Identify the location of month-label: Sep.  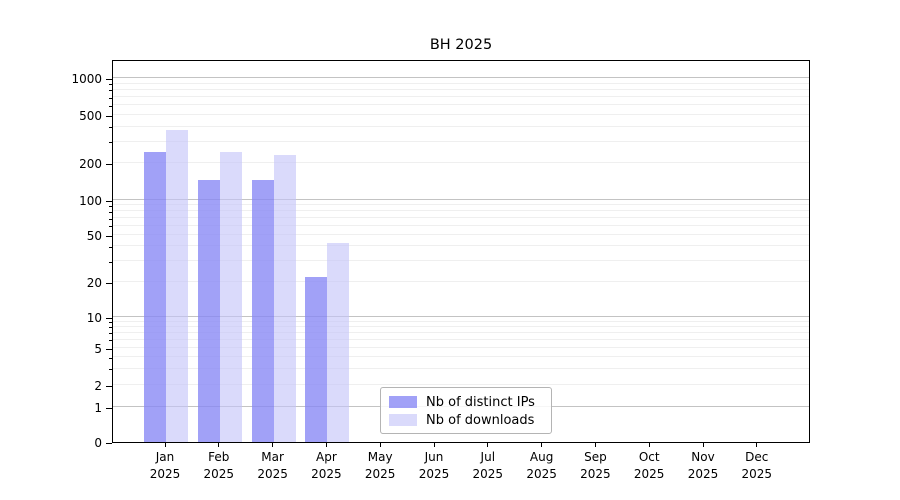
(595, 457).